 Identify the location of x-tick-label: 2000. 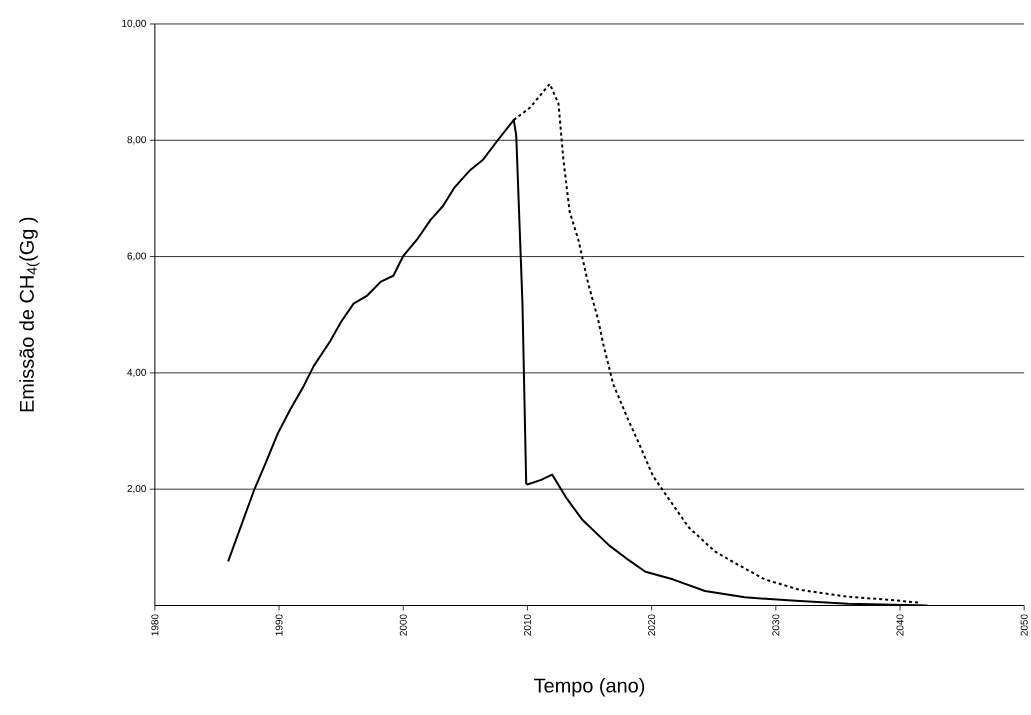
(403, 625).